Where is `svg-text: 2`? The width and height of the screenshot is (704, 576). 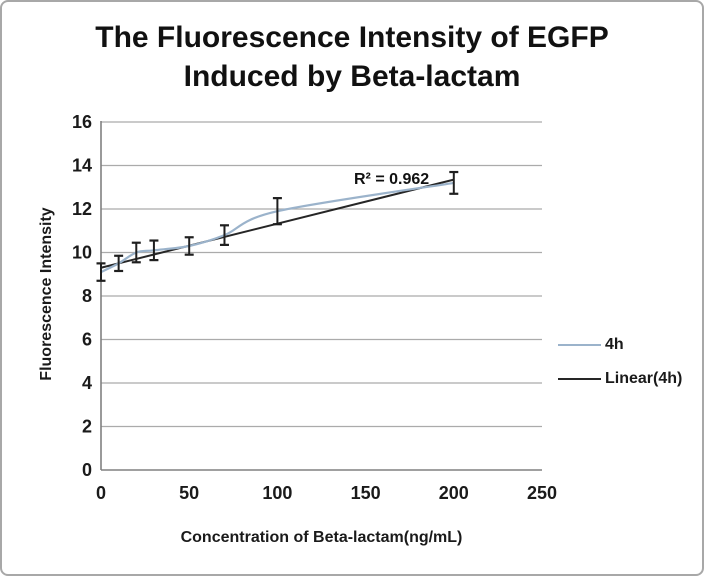
svg-text: 2 is located at coordinates (87, 427).